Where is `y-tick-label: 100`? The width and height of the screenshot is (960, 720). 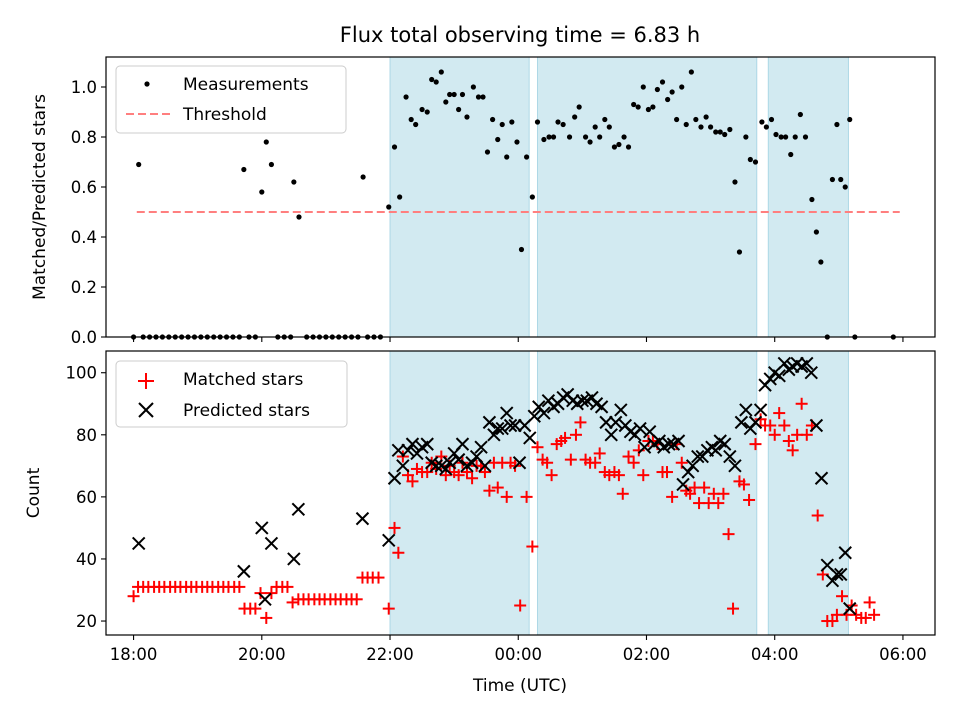 y-tick-label: 100 is located at coordinates (82, 373).